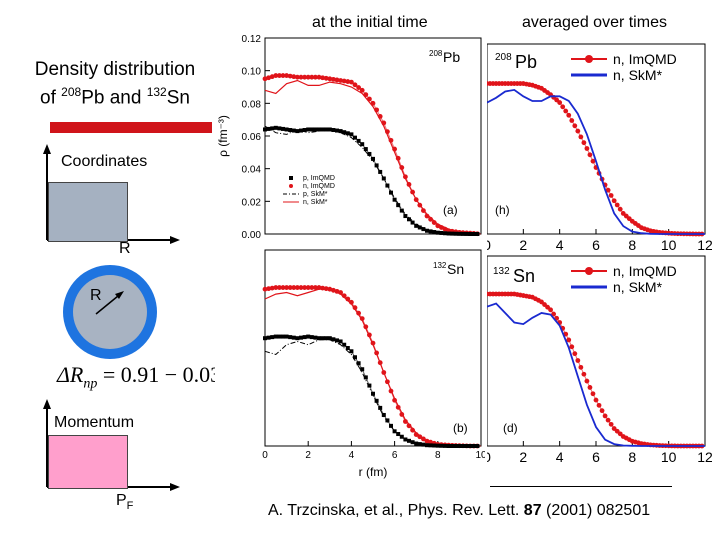 The width and height of the screenshot is (720, 540). I want to click on x-tick-label-b-5: 10, so click(480, 455).